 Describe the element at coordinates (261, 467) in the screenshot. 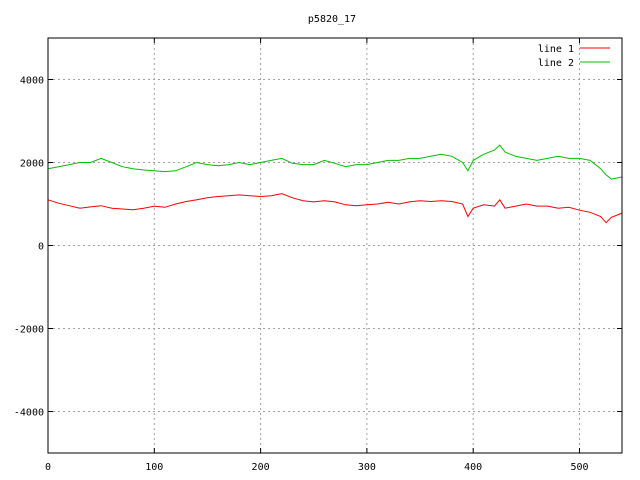

I see `x-tick-label: 200` at that location.